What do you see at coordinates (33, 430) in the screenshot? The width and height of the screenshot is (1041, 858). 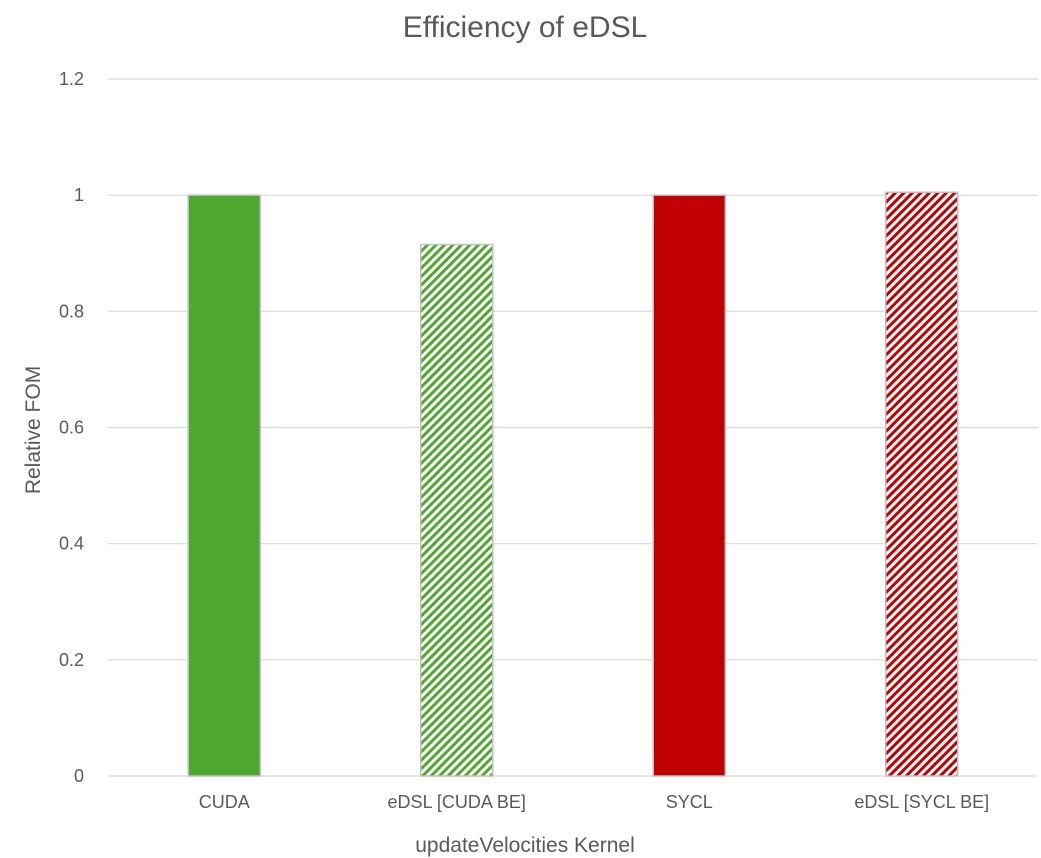 I see `y-axis-title: Relative FOM` at bounding box center [33, 430].